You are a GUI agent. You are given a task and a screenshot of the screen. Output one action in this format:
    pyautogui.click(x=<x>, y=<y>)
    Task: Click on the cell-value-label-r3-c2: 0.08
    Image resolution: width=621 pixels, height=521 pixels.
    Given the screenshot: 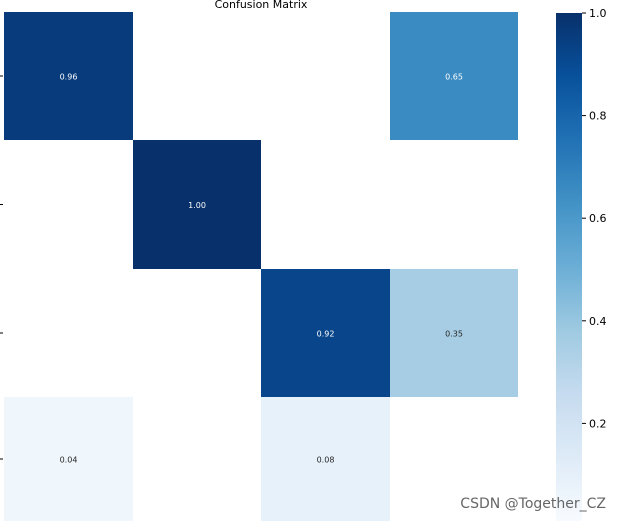 What is the action you would take?
    pyautogui.click(x=326, y=460)
    